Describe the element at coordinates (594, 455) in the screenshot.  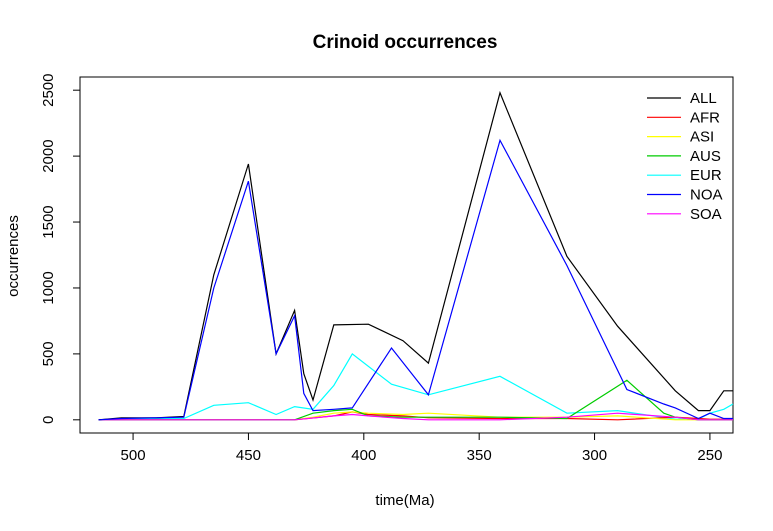
I see `x-tick-label: 300` at that location.